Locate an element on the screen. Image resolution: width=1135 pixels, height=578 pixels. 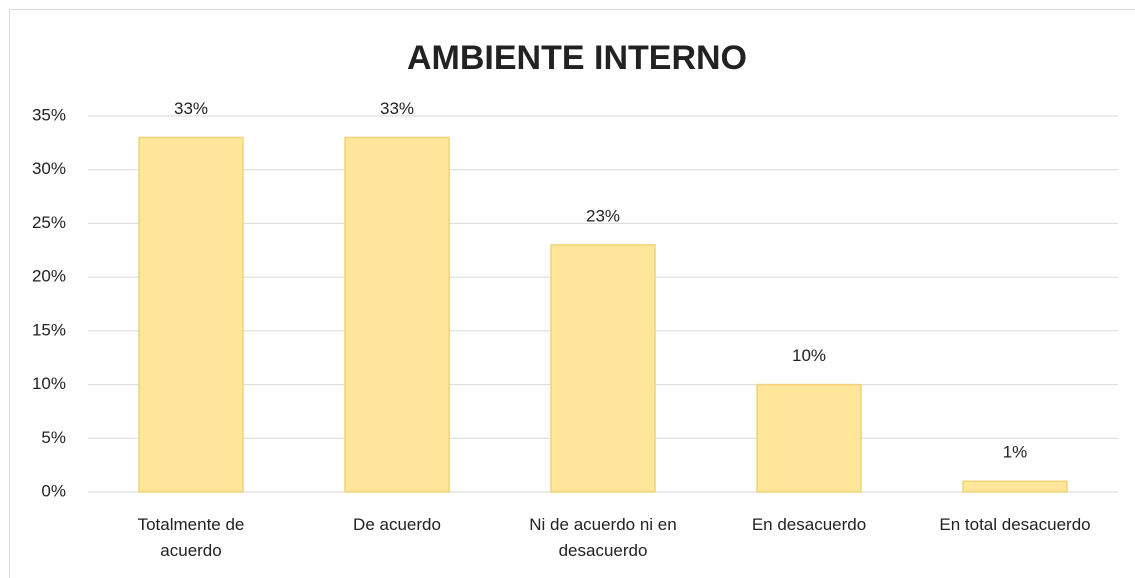
y-tick-label: 15% is located at coordinates (49, 329).